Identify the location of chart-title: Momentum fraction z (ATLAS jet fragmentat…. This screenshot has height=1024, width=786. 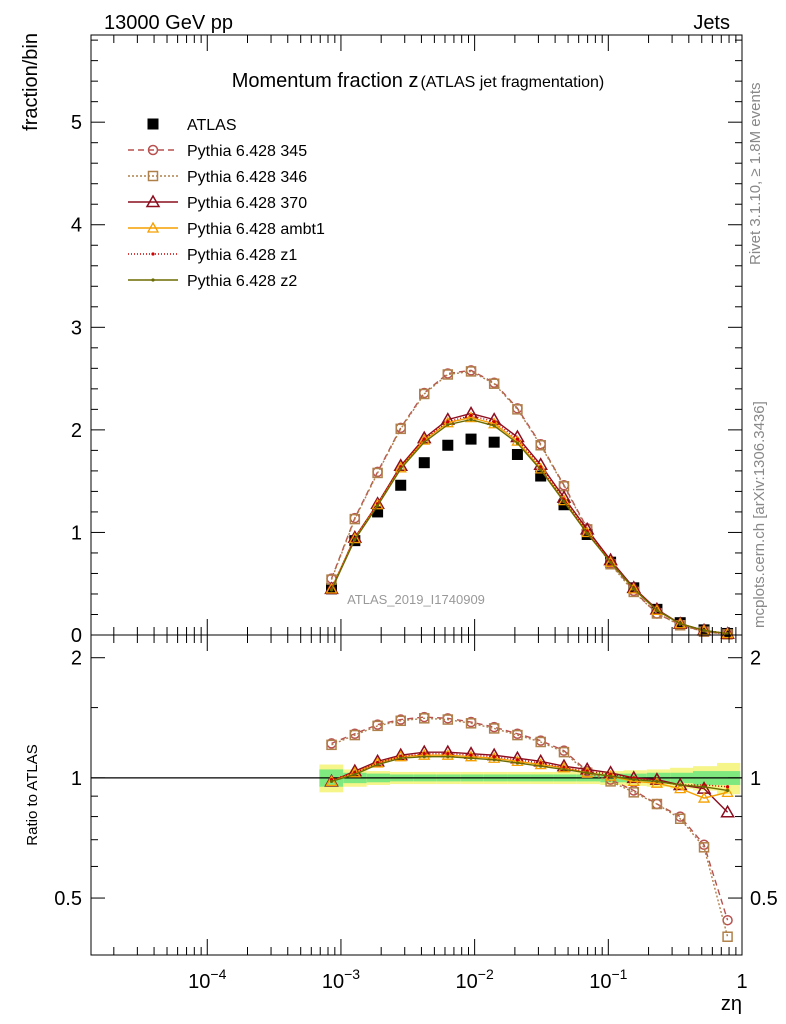
(418, 81).